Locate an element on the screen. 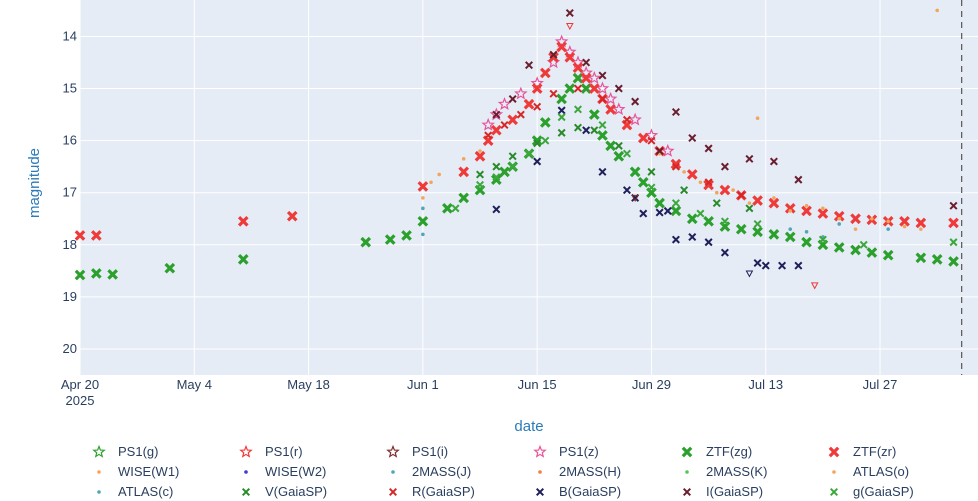 This screenshot has height=501, width=978. legend-item: R(GaiaSP) is located at coordinates (455, 491).